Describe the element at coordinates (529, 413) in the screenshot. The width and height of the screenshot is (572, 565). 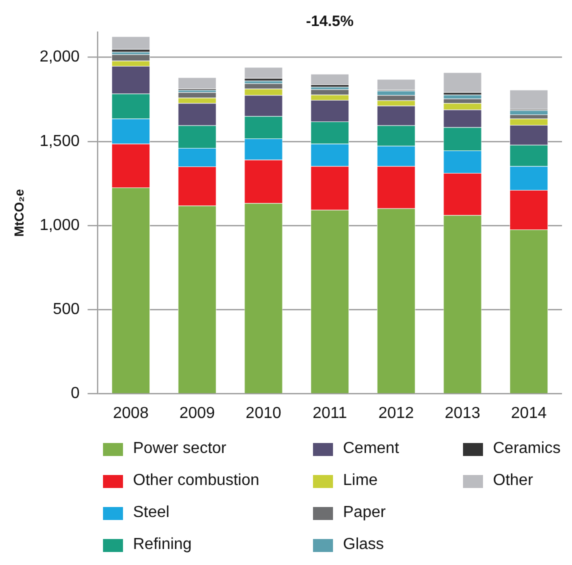
I see `x-tick-label: 2014` at that location.